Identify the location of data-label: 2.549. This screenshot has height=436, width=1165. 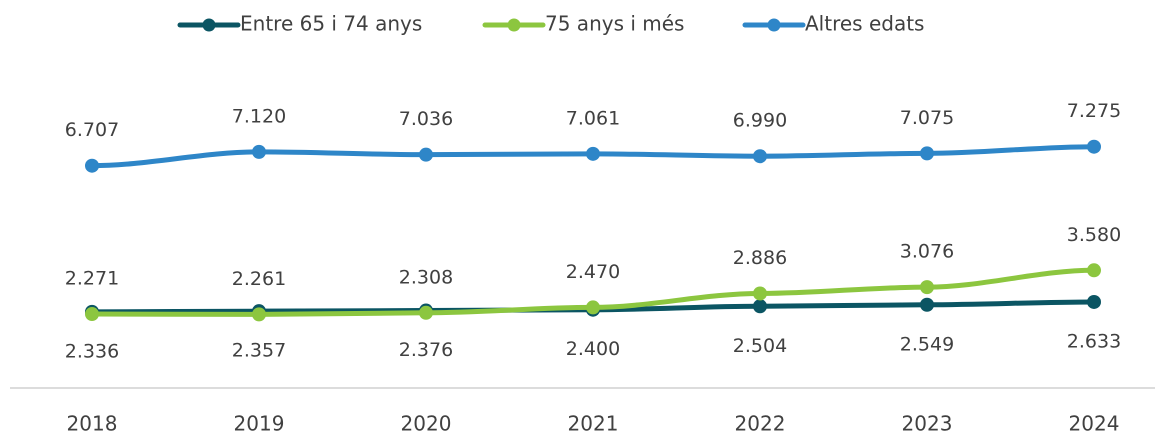
(927, 344).